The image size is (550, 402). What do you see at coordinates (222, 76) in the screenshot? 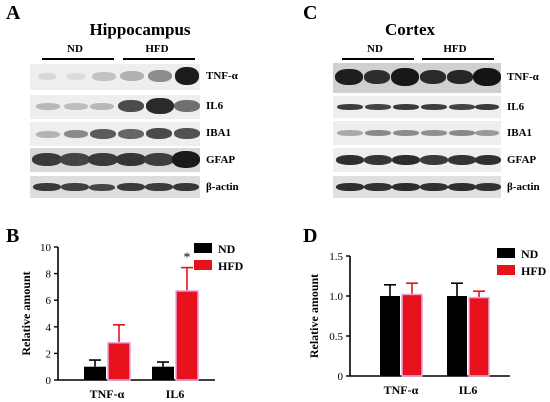
I see `hippo-label-tnf: TNF-α` at bounding box center [222, 76].